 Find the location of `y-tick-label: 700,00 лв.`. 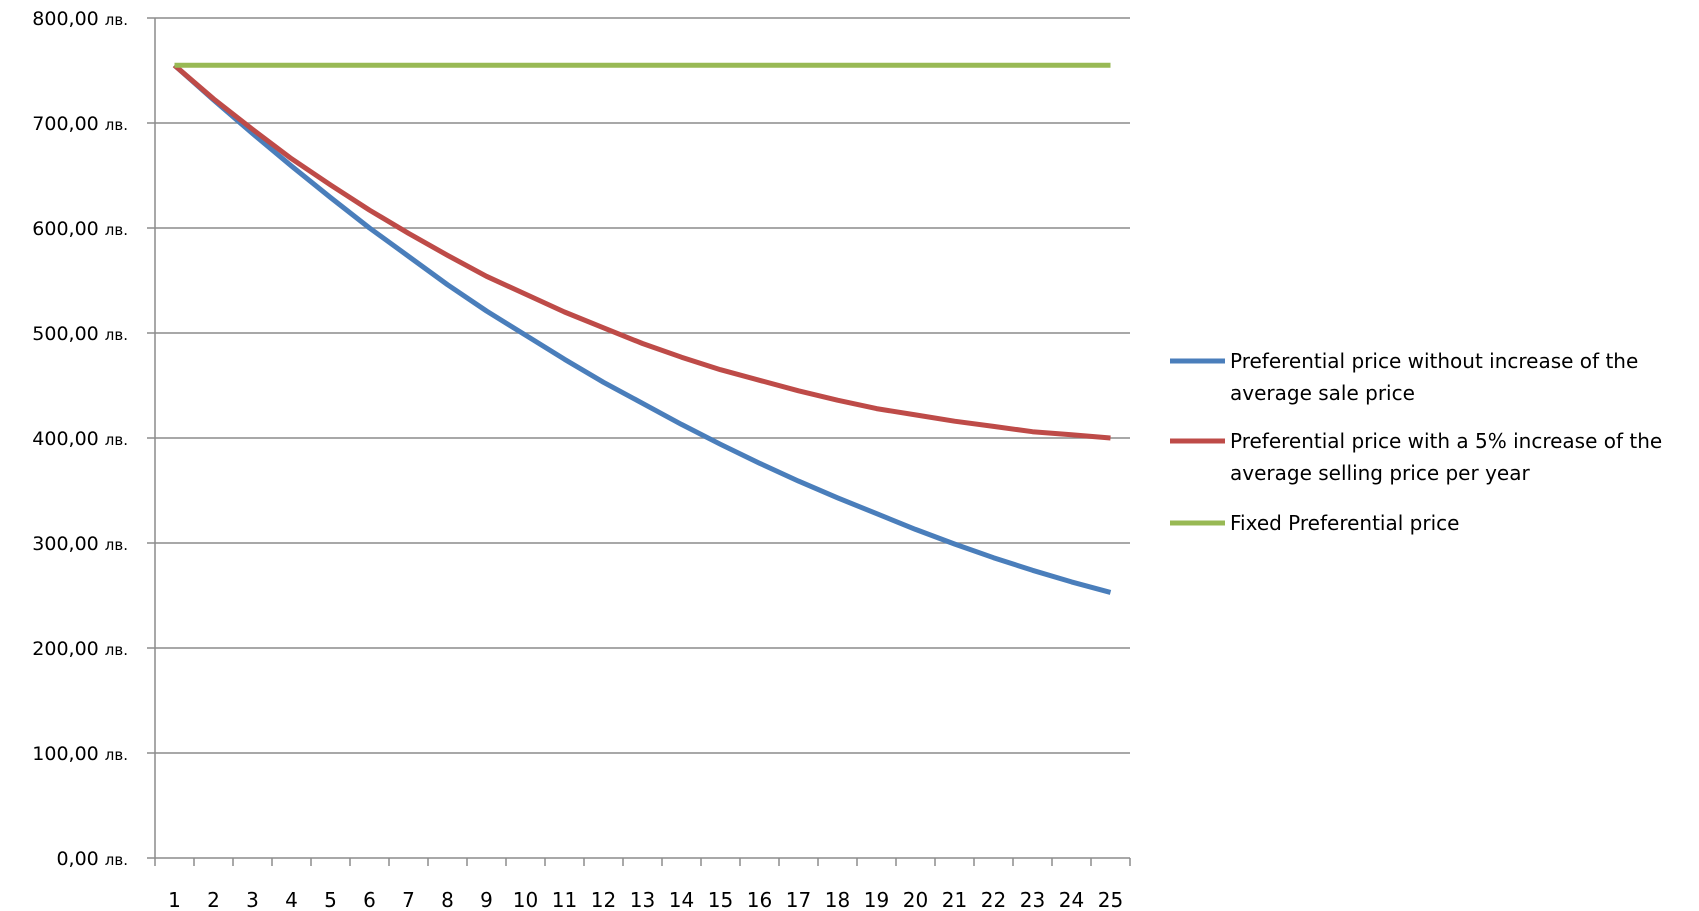

y-tick-label: 700,00 лв. is located at coordinates (80, 124).